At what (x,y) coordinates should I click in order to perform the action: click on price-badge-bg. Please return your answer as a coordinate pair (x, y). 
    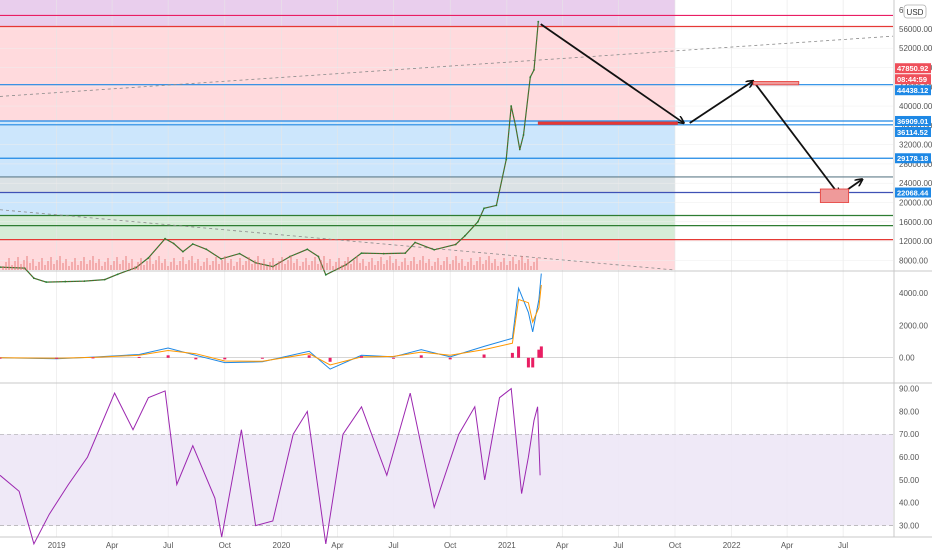
    Looking at the image, I should click on (913, 79).